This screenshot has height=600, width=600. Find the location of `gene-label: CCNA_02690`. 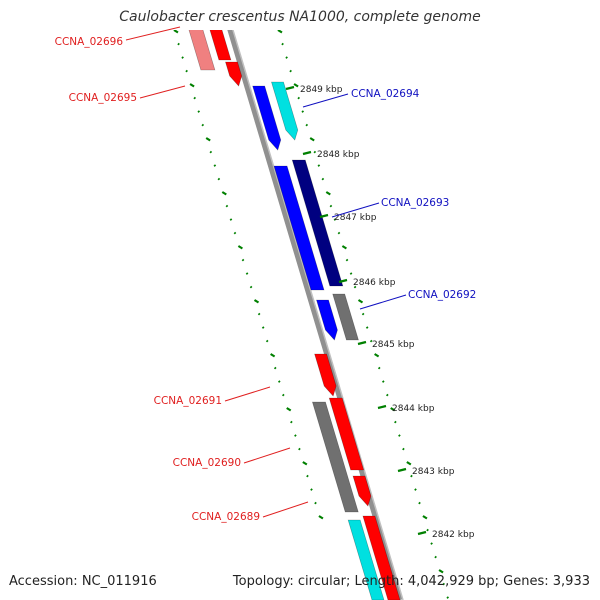

gene-label: CCNA_02690 is located at coordinates (207, 463).